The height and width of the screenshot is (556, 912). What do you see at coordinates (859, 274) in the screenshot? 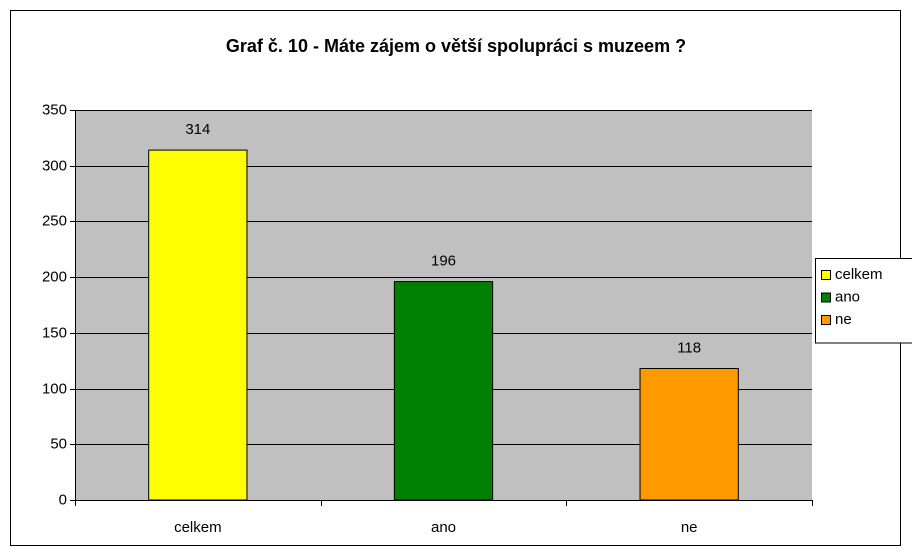
I see `legend-label: celkem` at bounding box center [859, 274].